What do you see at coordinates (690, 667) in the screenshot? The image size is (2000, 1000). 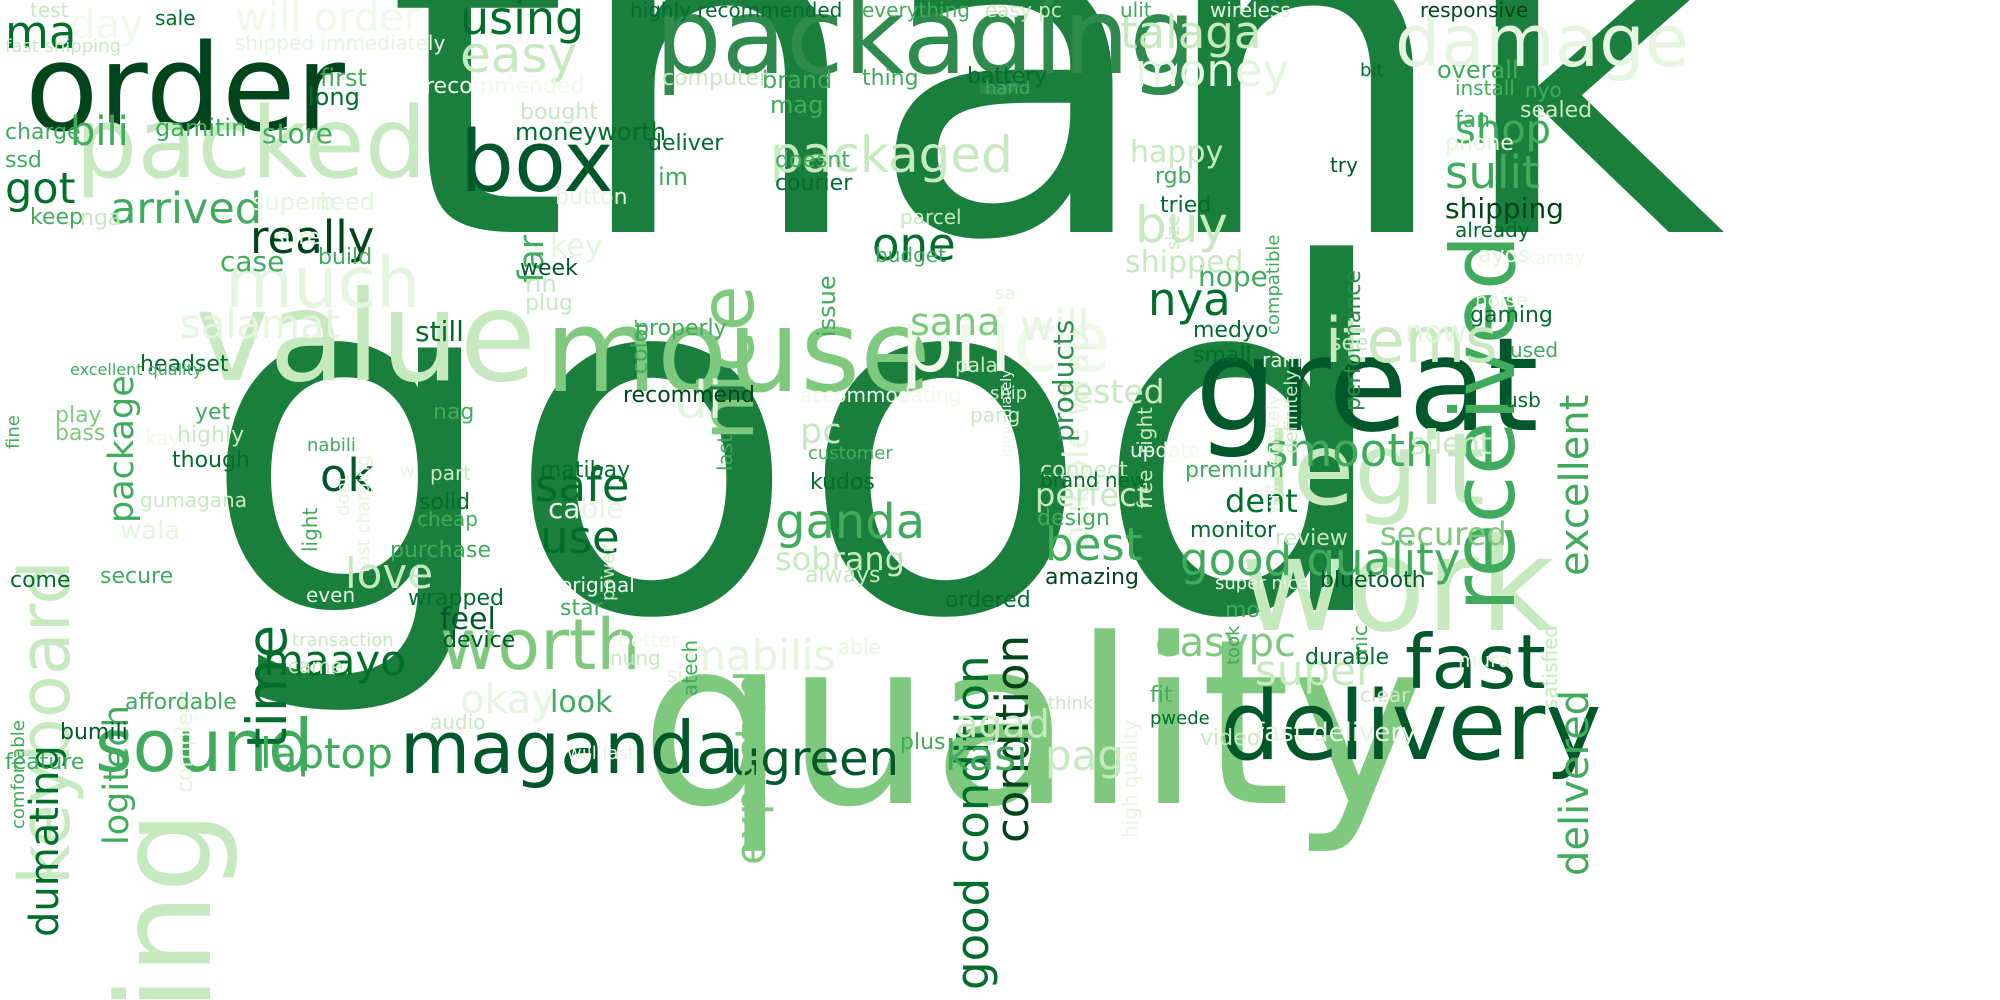 I see `word-atech: atech` at bounding box center [690, 667].